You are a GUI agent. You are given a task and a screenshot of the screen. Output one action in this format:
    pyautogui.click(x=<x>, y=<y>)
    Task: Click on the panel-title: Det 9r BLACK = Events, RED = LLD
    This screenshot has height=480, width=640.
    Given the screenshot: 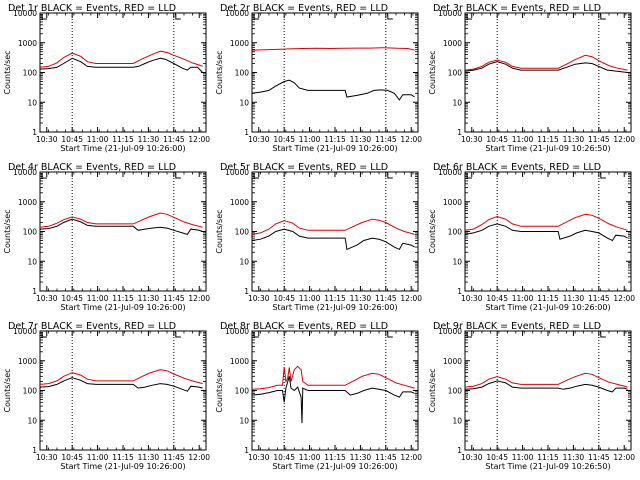 What is the action you would take?
    pyautogui.click(x=517, y=326)
    